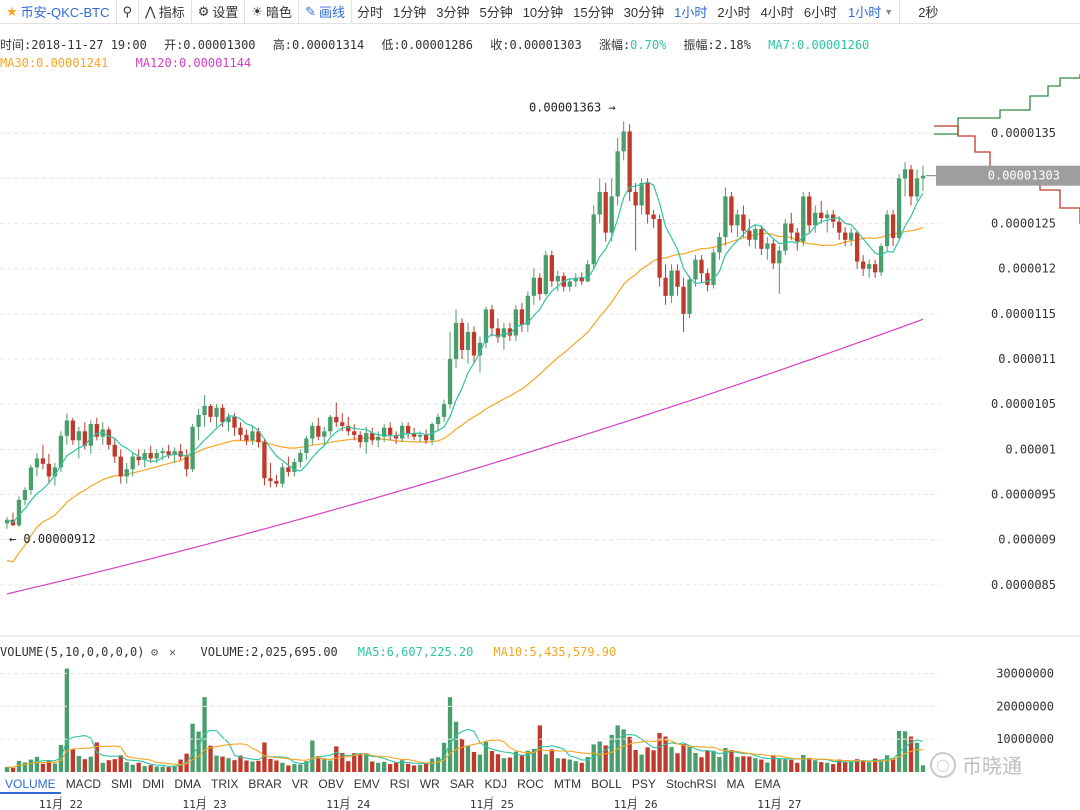 Image resolution: width=1080 pixels, height=810 pixels. Describe the element at coordinates (154, 652) in the screenshot. I see `gear-icon: ⚙` at that location.